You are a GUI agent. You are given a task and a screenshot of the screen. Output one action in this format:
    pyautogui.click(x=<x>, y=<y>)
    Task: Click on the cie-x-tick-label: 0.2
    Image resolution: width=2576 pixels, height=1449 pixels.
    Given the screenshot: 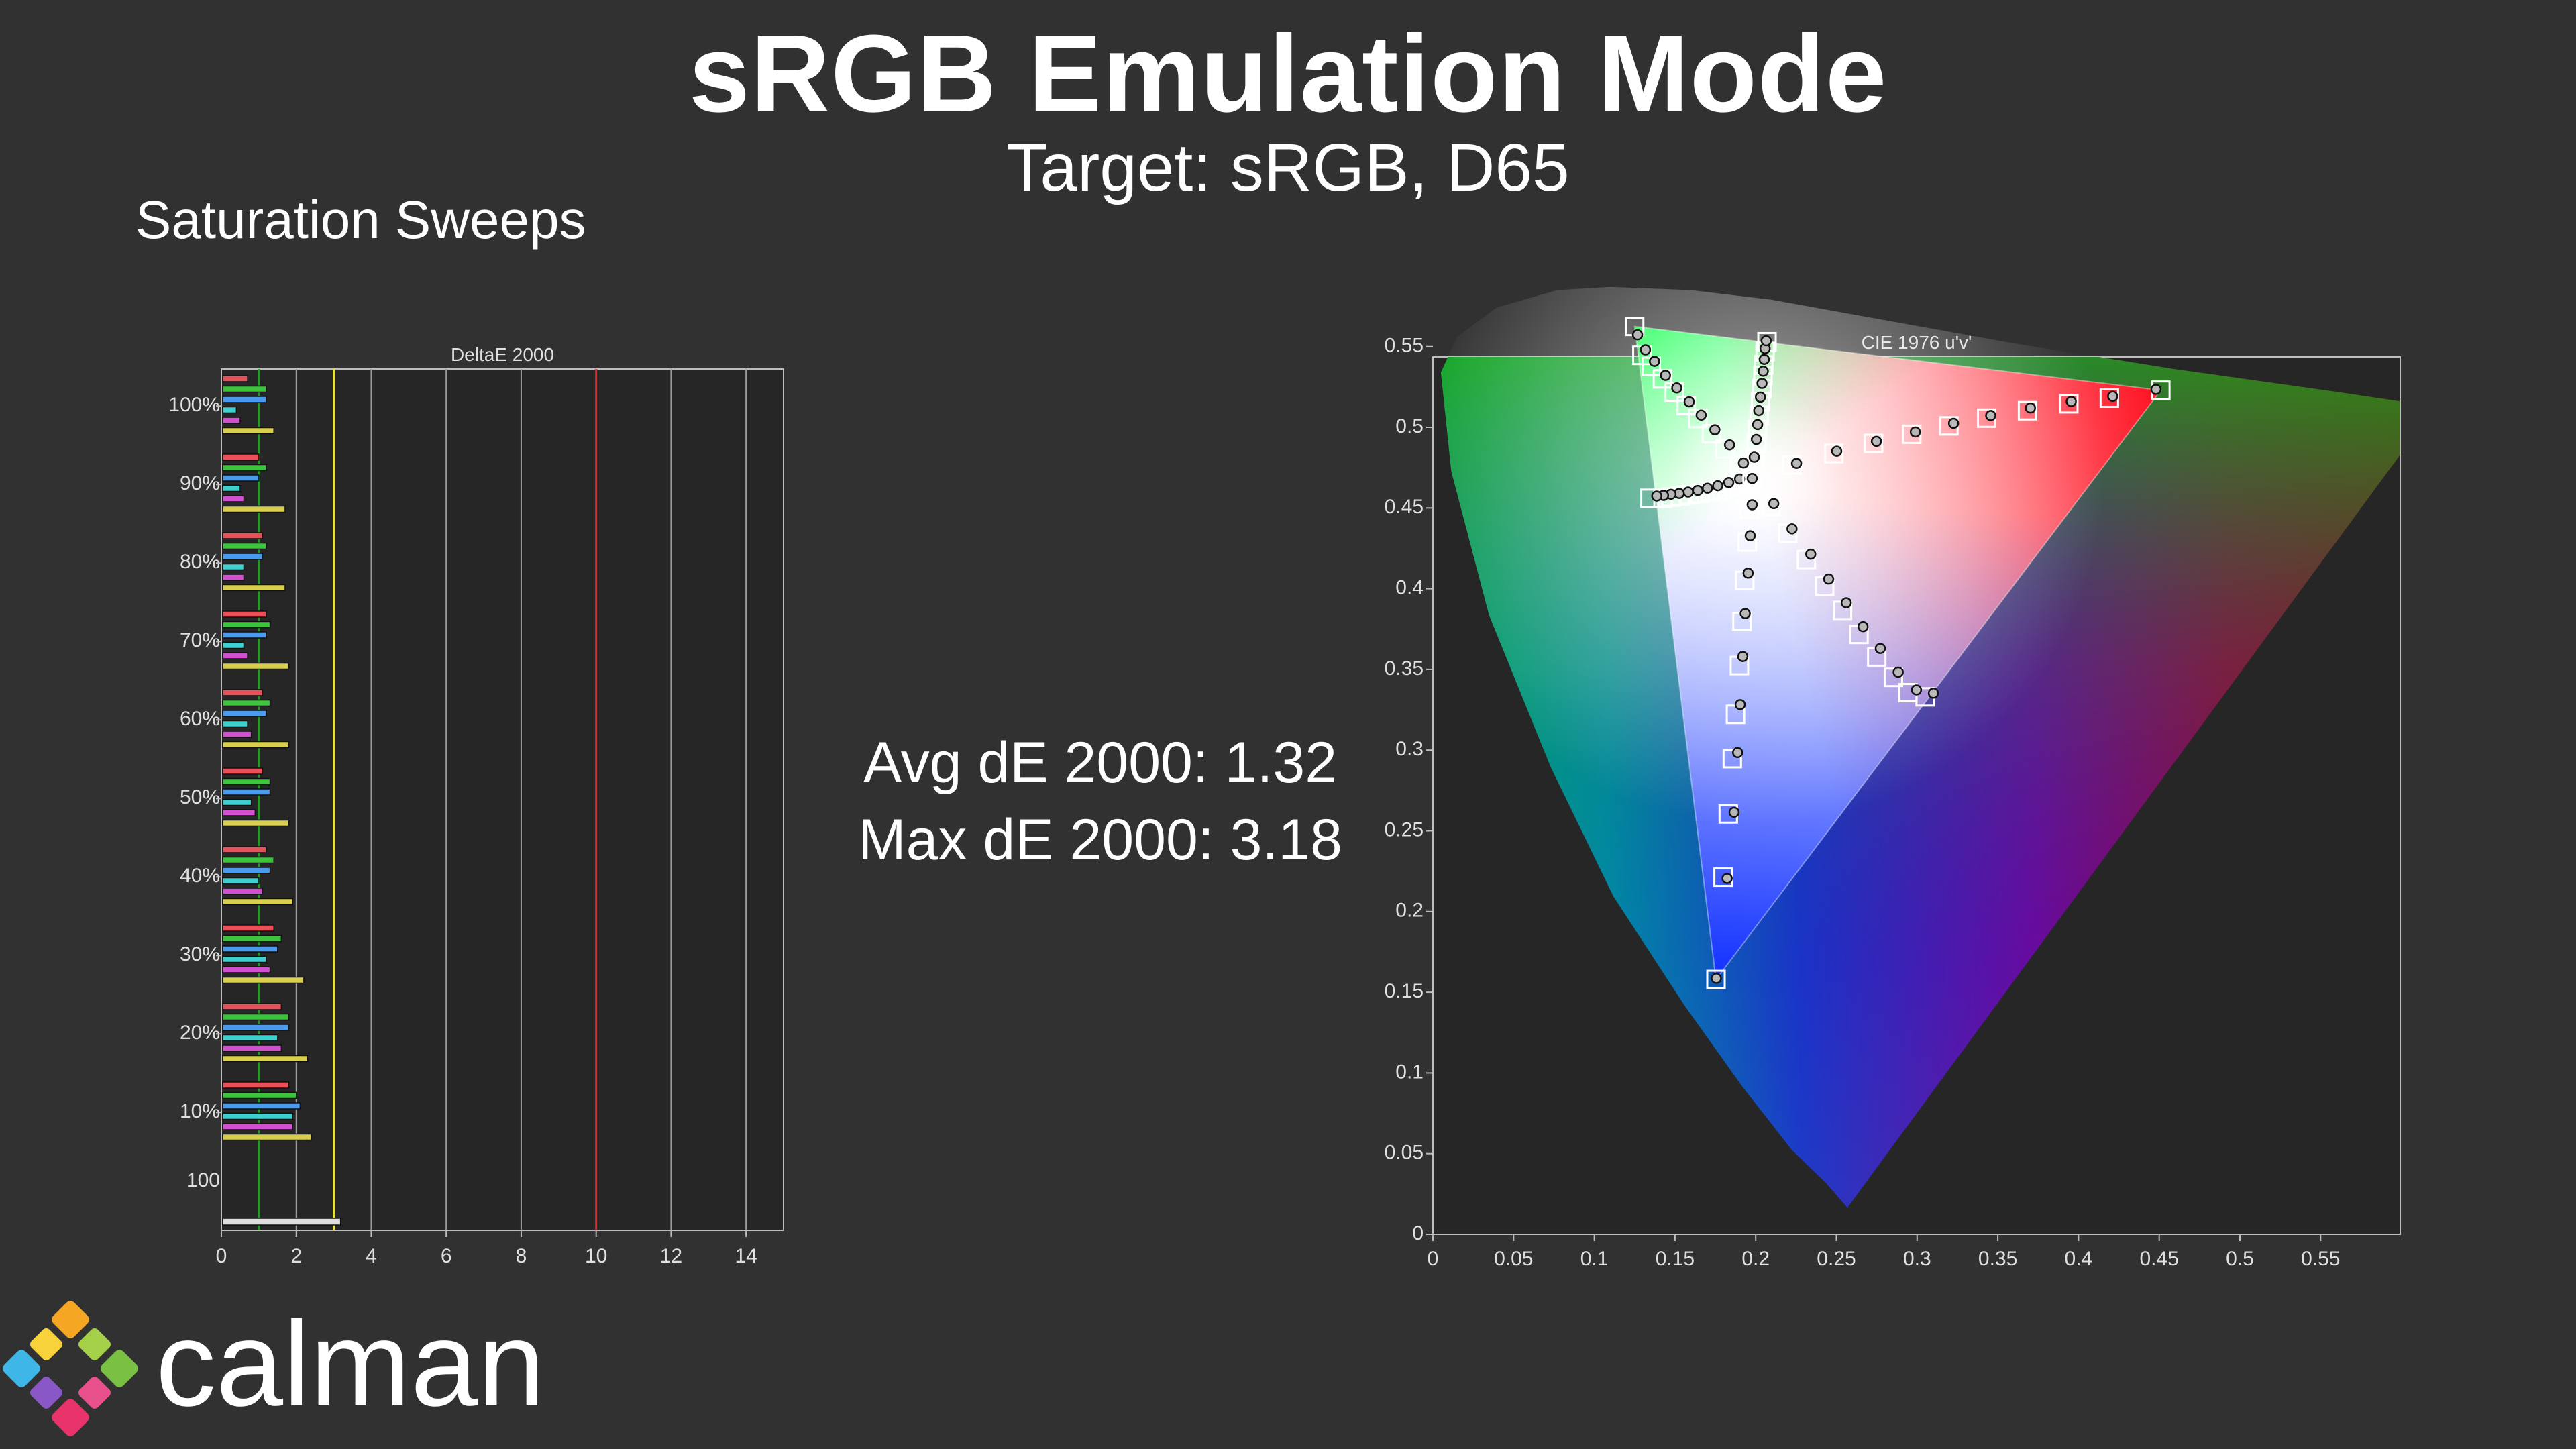 What is the action you would take?
    pyautogui.click(x=1755, y=1259)
    